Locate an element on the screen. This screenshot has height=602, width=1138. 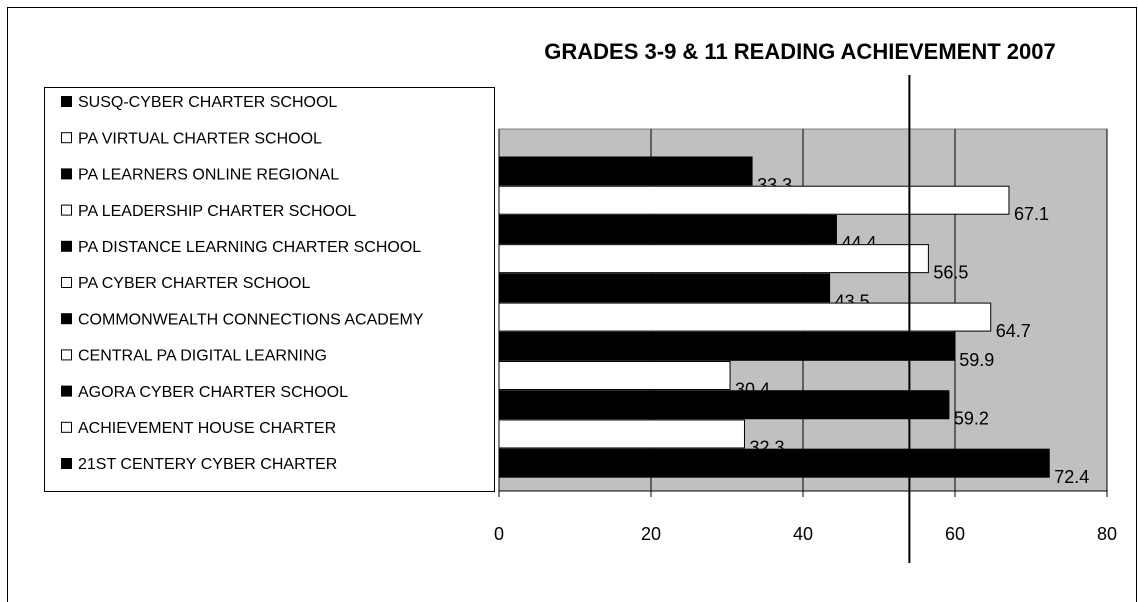
legend-label: COMMONWEALTH CONNECTIONS ACADEMY is located at coordinates (251, 319).